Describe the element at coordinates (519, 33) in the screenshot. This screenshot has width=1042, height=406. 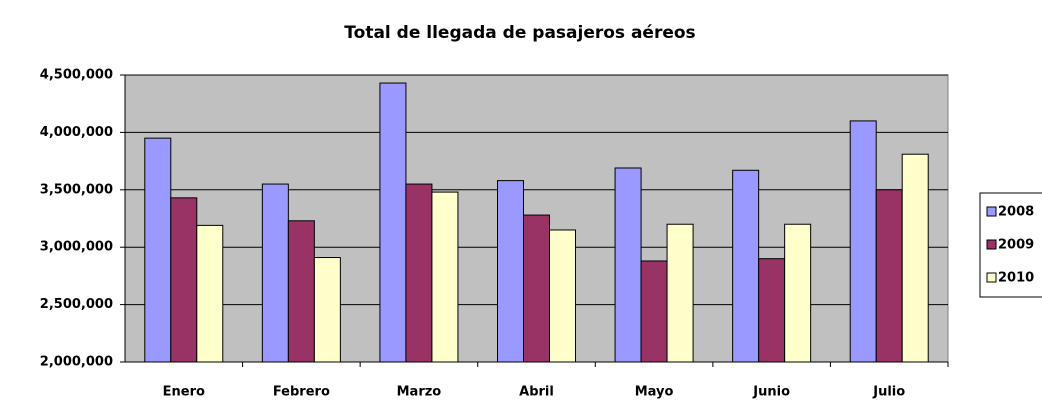
I see `chart-title: Total de llegada de pasajeros aéreos` at that location.